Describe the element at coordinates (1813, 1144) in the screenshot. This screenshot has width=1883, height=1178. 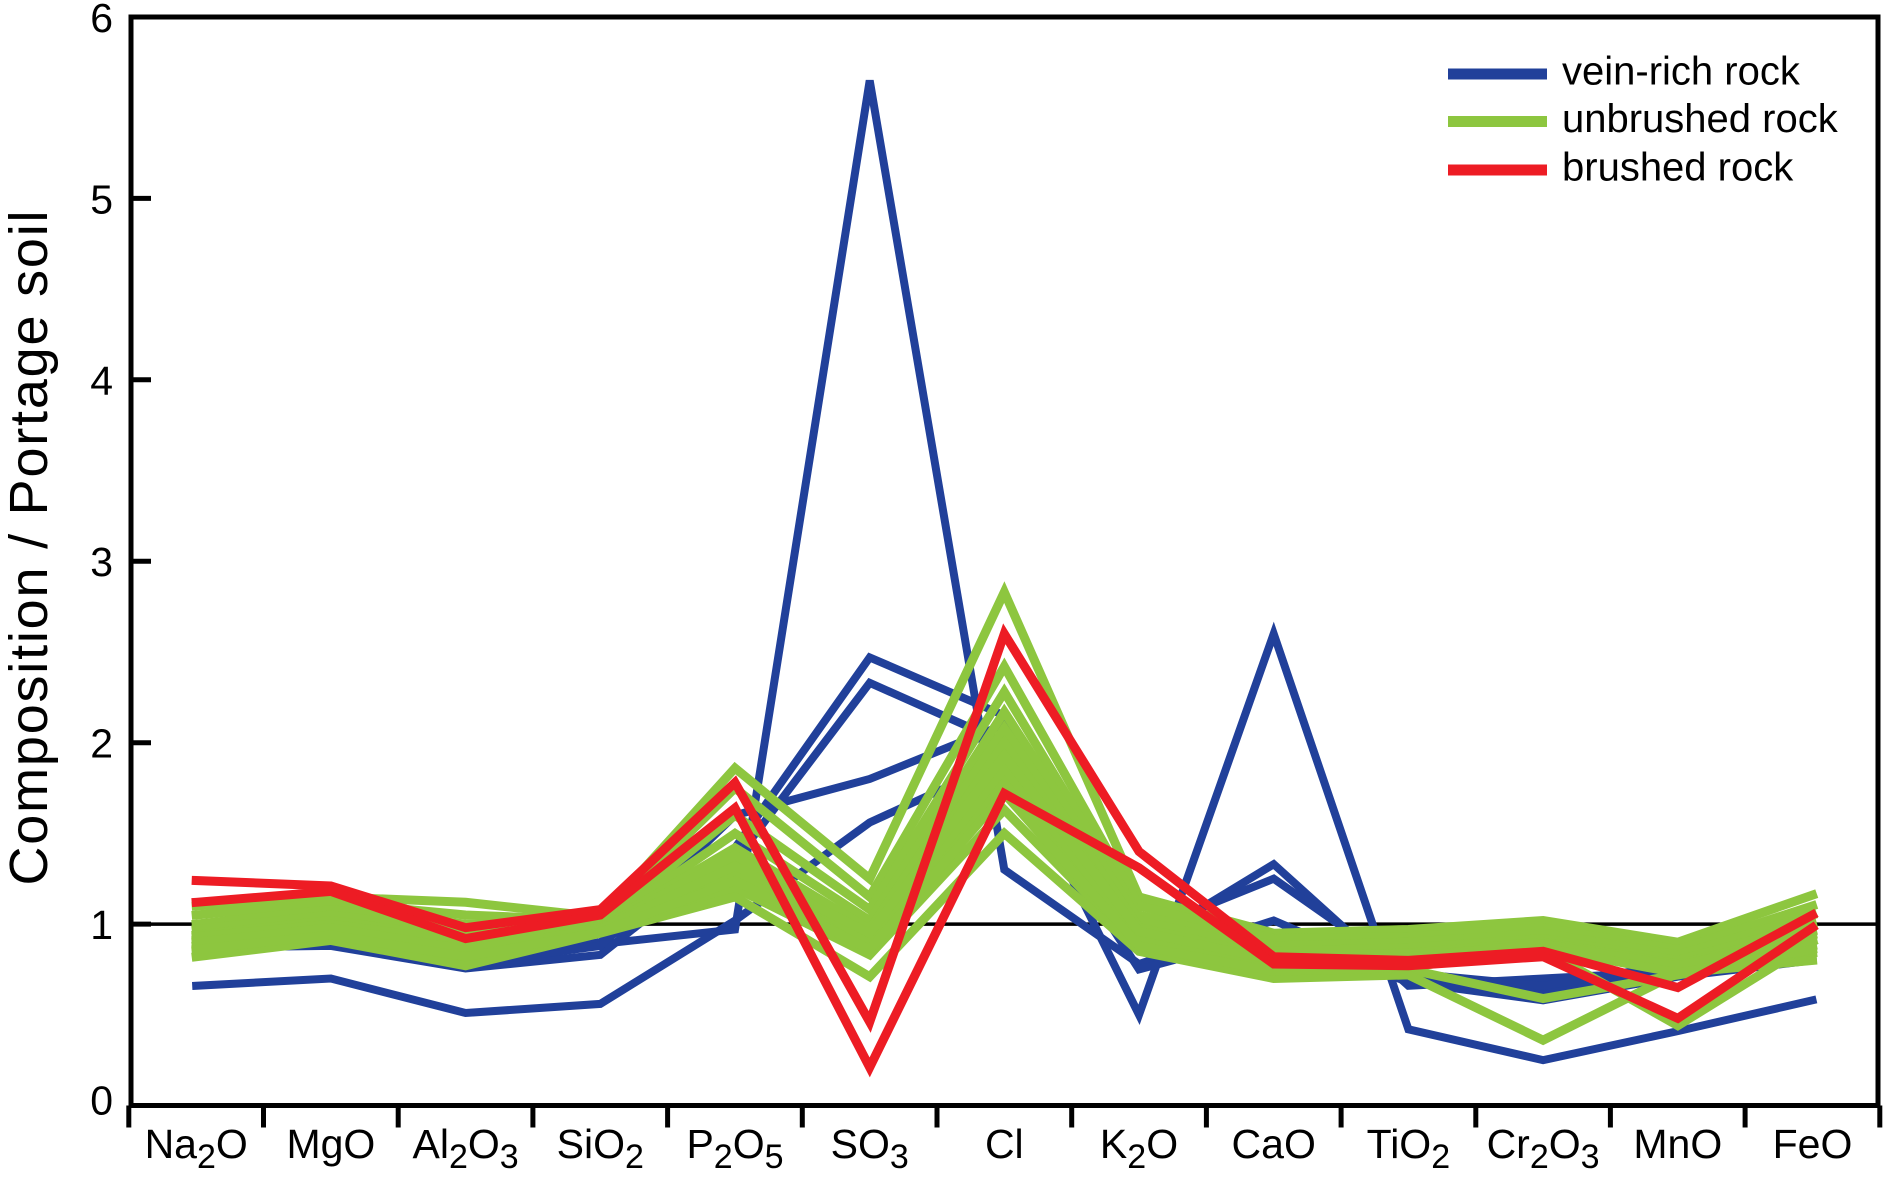
I see `svg-text: FeO` at that location.